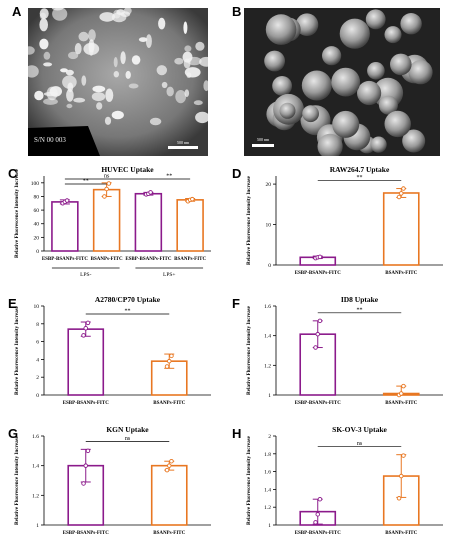 This screenshot has height=550, width=460. What do you see at coordinates (359, 429) in the screenshot?
I see `chart-title: SK-OV-3 Uptake` at bounding box center [359, 429].